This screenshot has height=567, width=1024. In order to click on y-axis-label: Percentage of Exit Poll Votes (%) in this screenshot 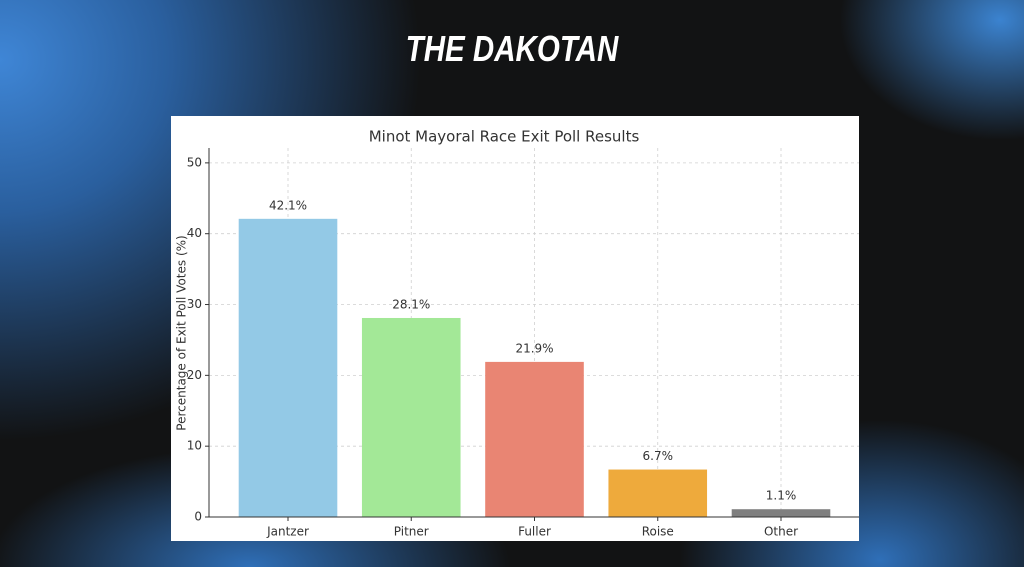, I will do `click(182, 332)`.